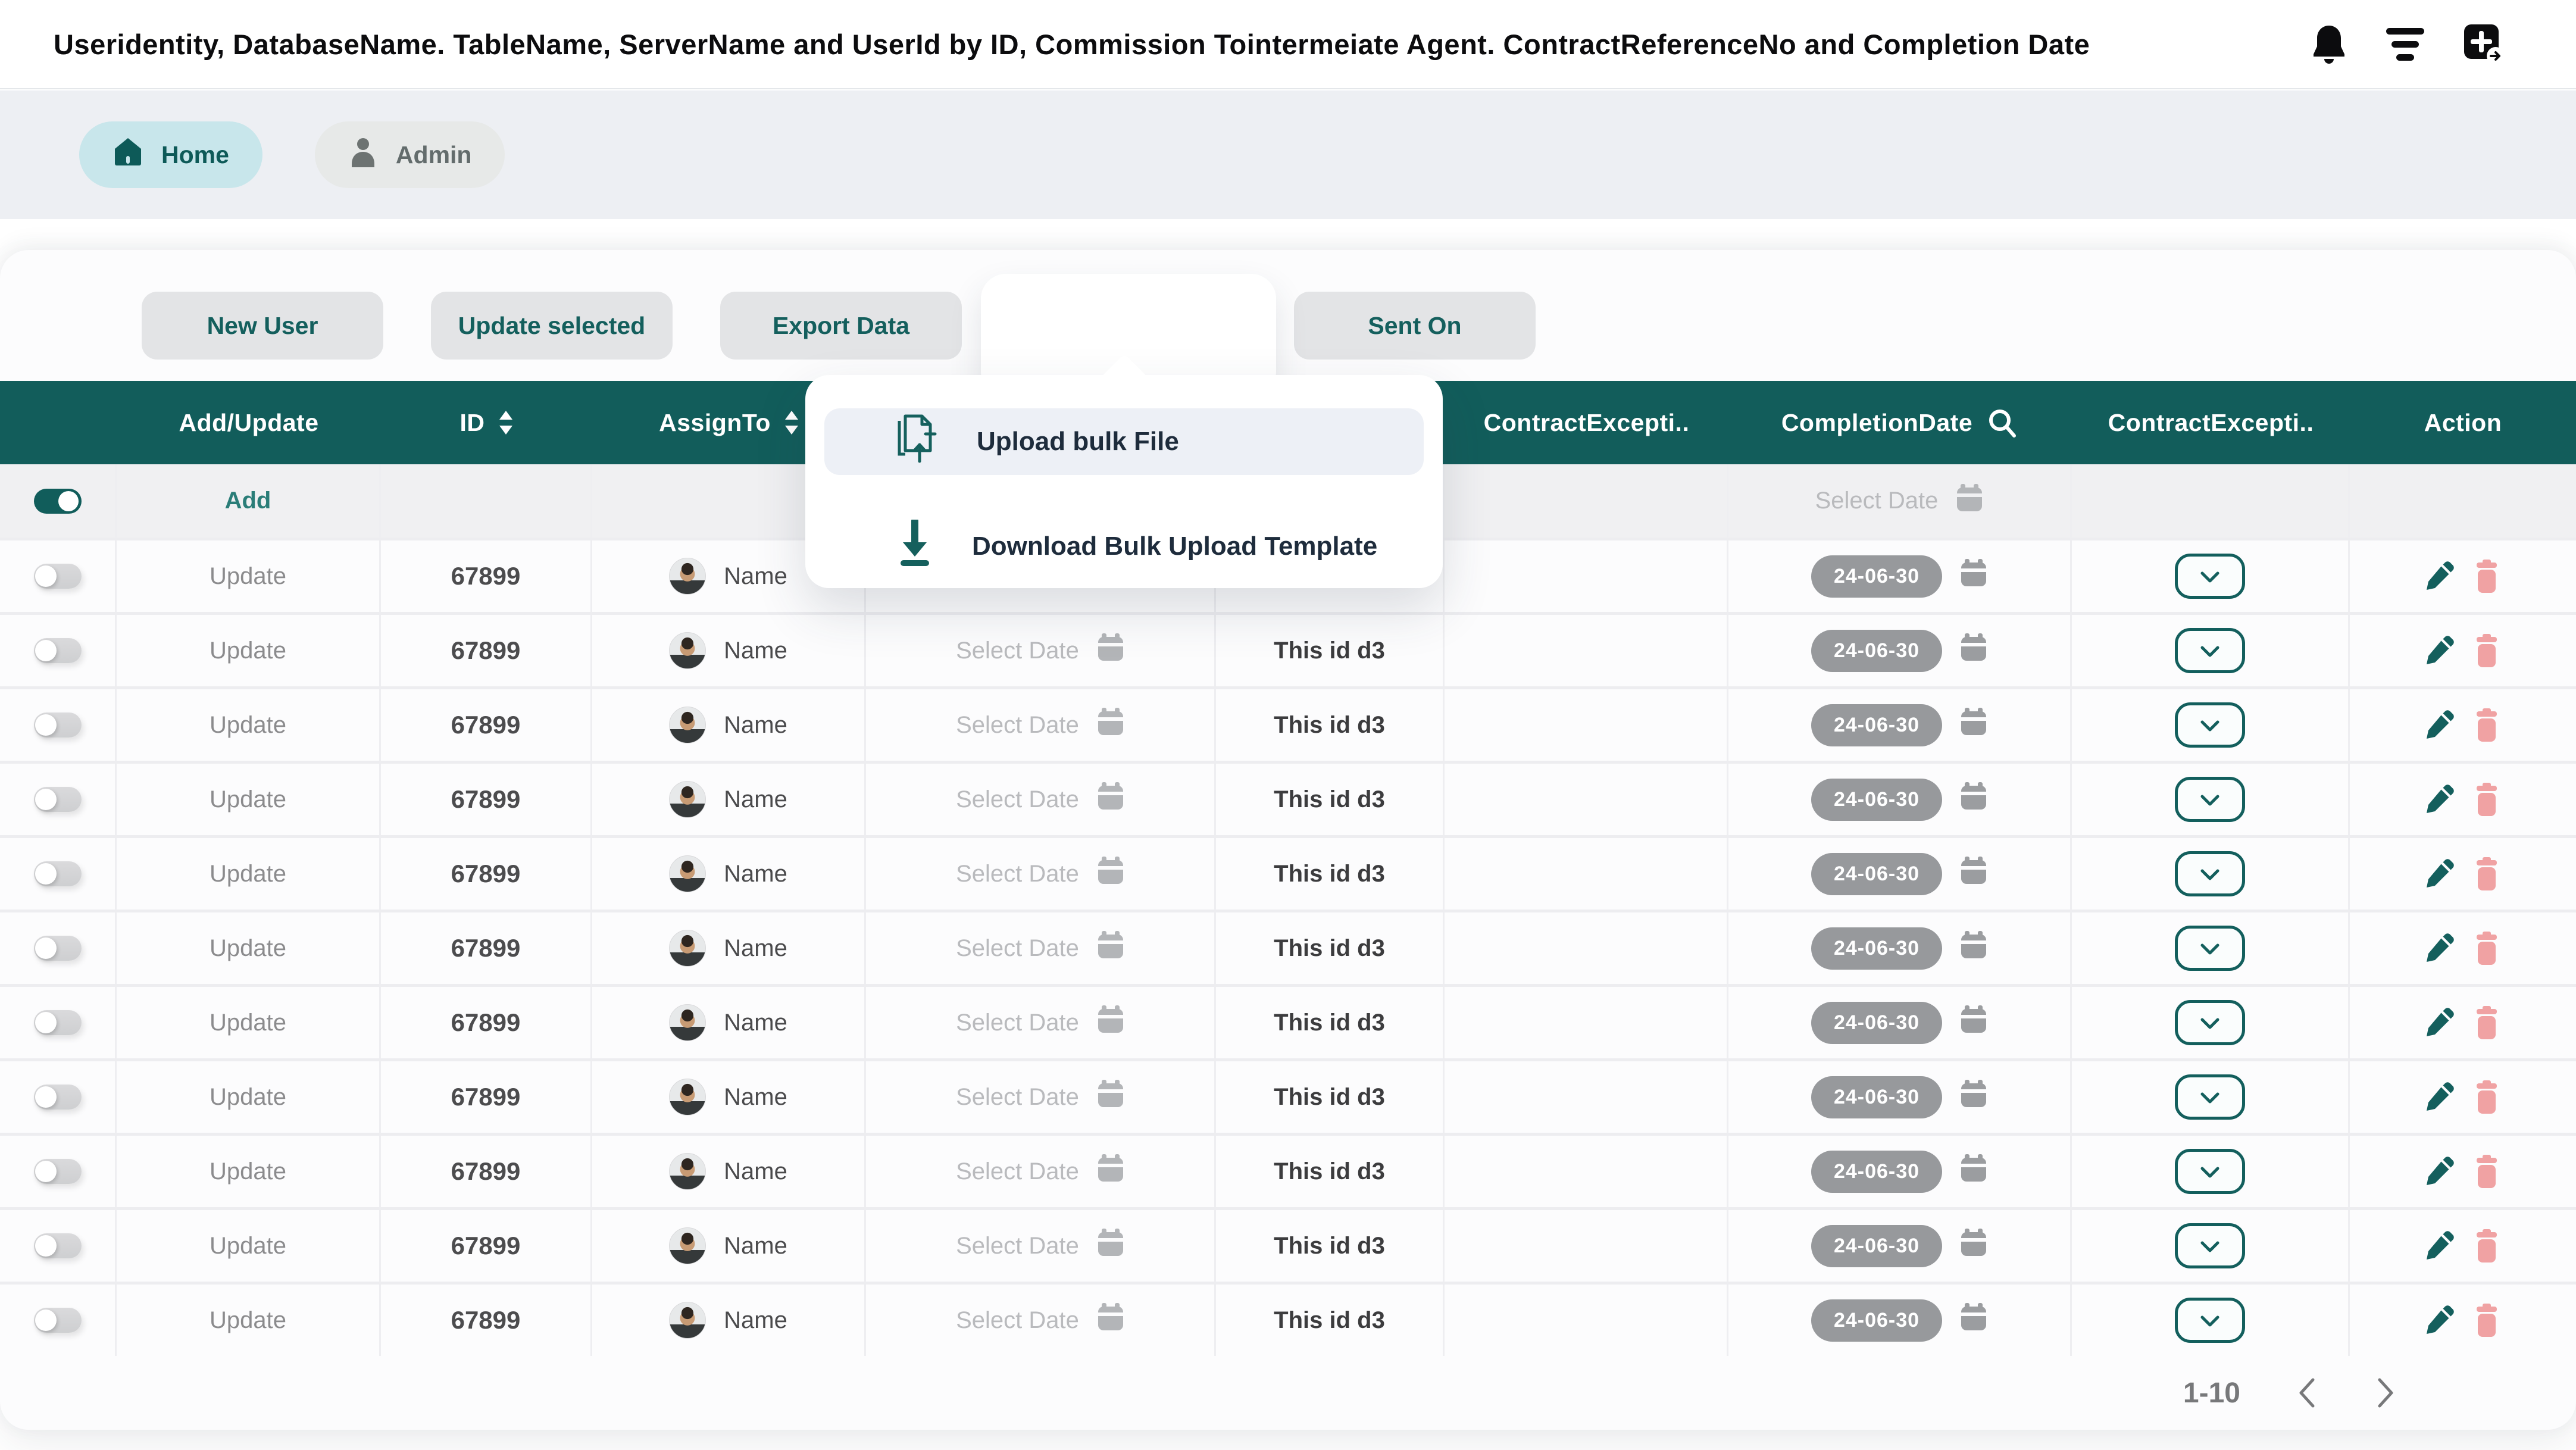 Image resolution: width=2576 pixels, height=1450 pixels. Describe the element at coordinates (1900, 501) in the screenshot. I see `add-row-completion-date-field: Select Date` at that location.